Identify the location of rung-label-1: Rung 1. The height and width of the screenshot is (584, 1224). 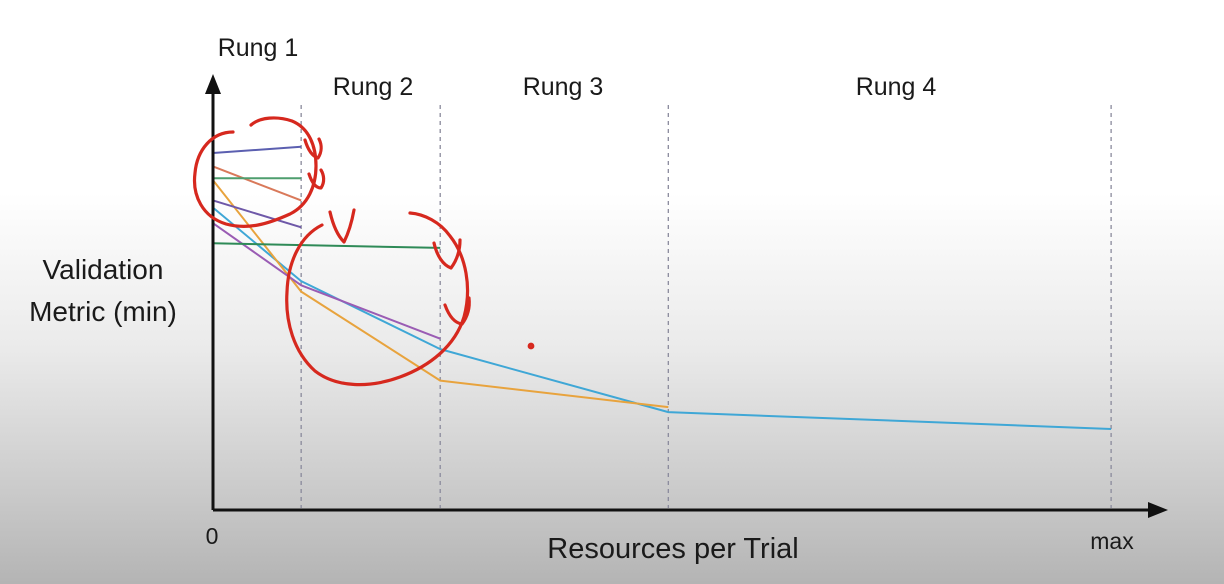
(258, 48).